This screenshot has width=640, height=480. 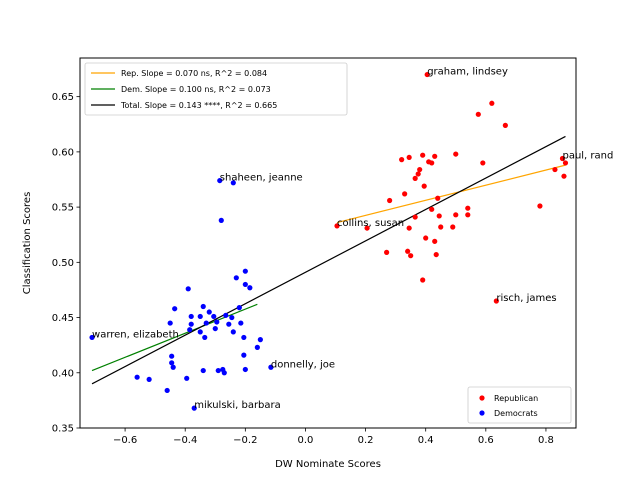 What do you see at coordinates (194, 73) in the screenshot?
I see `legend-line-label-0: Rep. Slope = 0.070 ns, R^2 = 0.084` at bounding box center [194, 73].